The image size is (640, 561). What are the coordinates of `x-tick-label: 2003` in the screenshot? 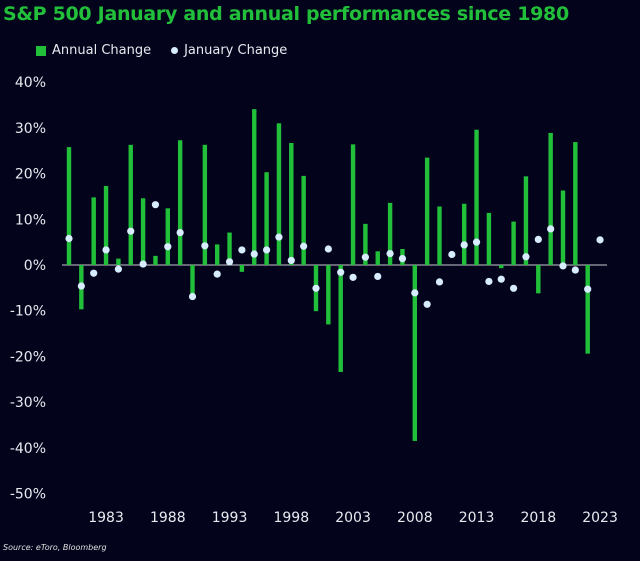 It's located at (353, 518).